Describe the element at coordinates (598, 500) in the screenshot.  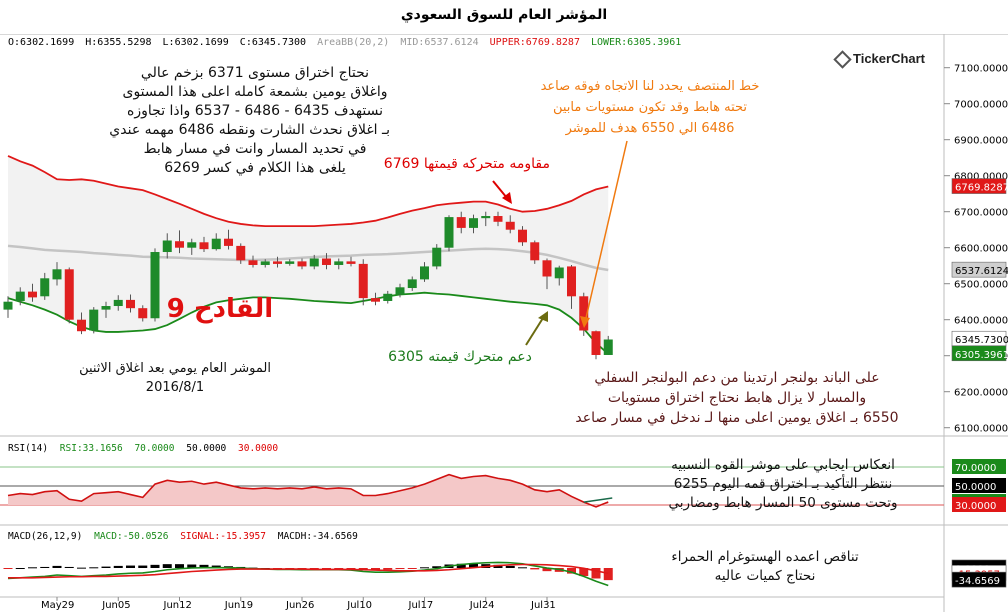
I see `rsi-reversal-mark` at that location.